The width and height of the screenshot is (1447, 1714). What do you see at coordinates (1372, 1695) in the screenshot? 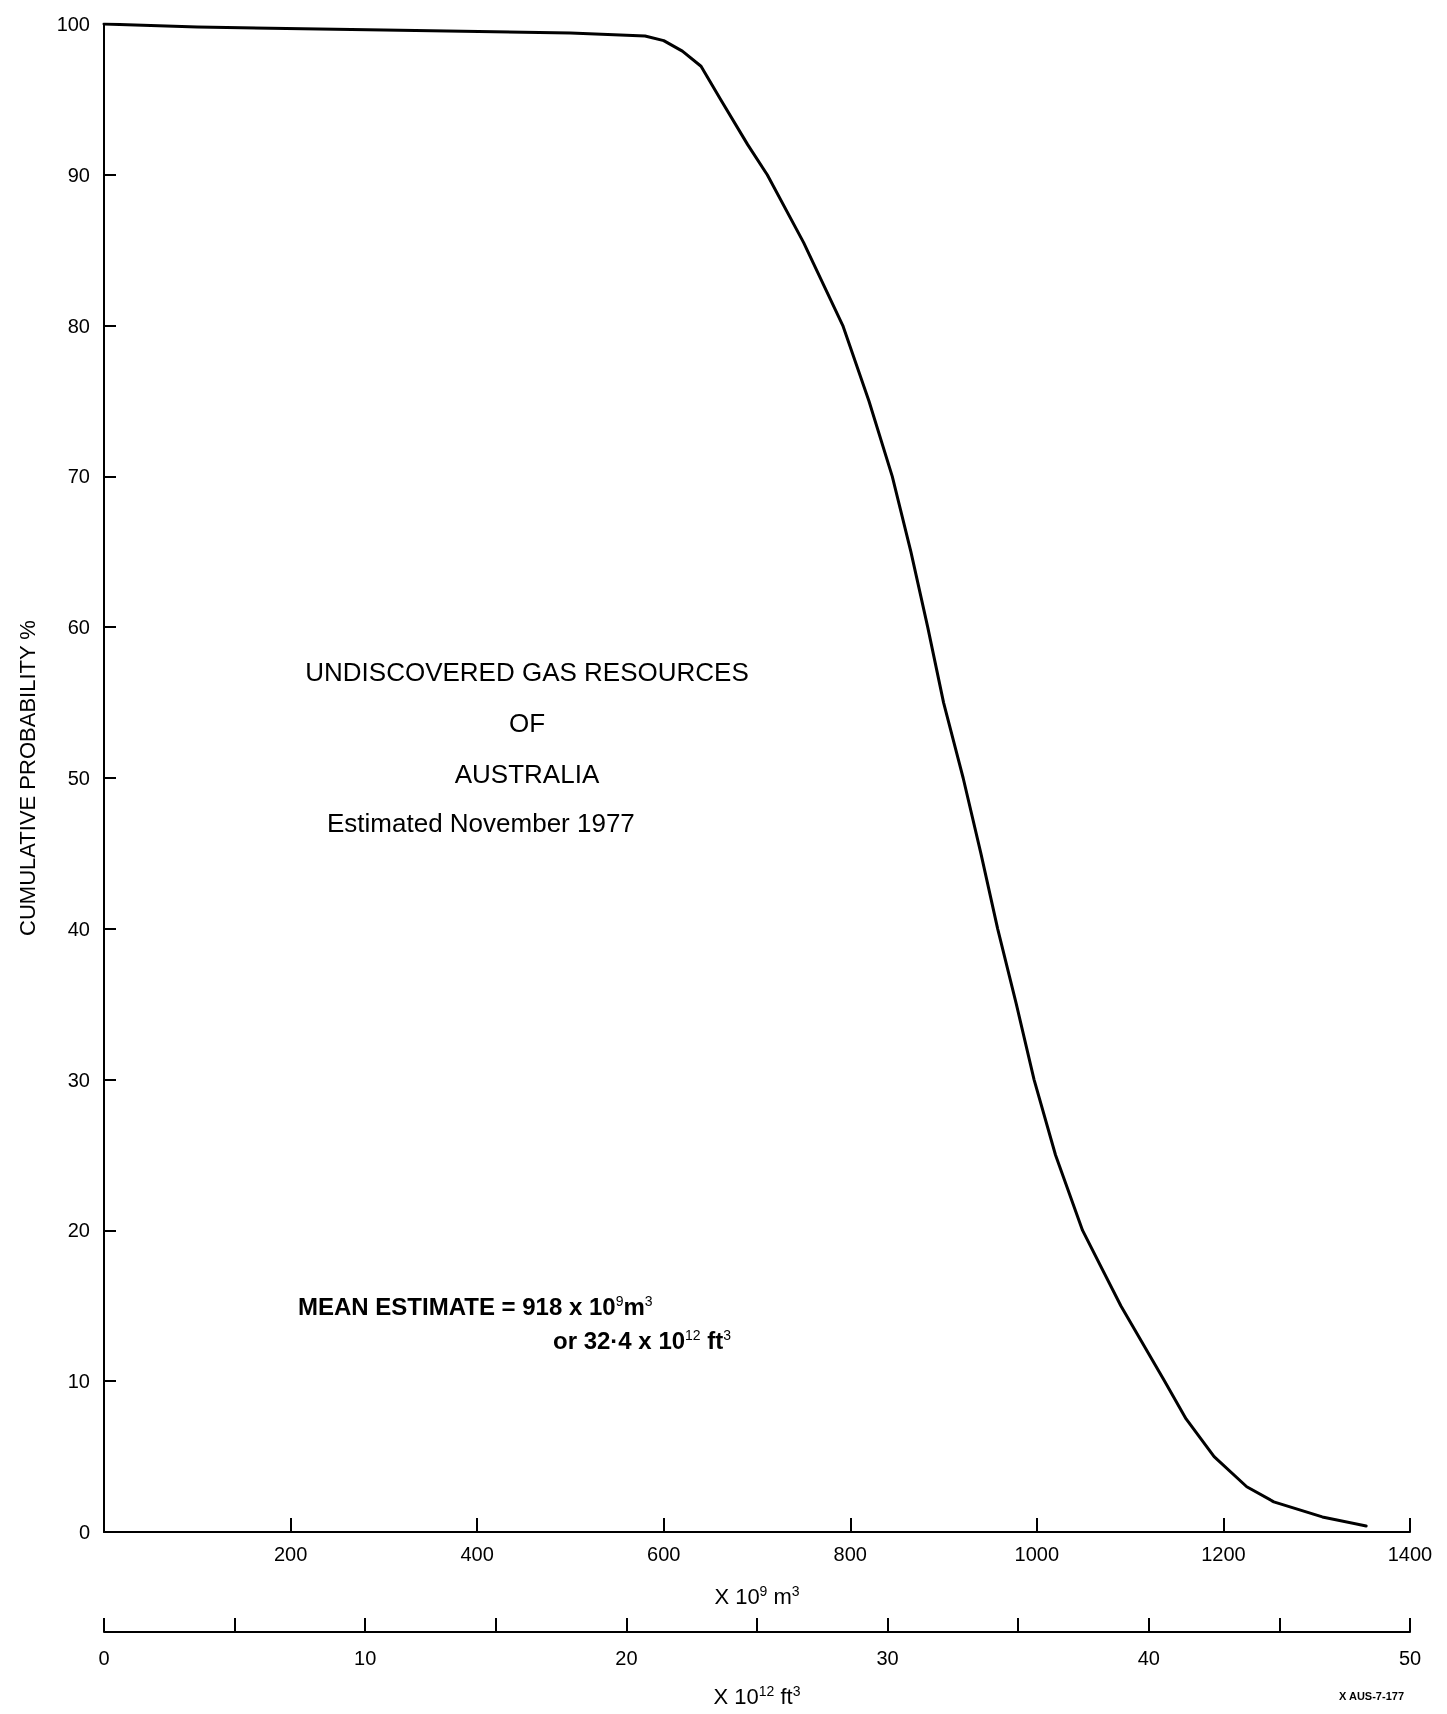
I see `text: X AUS-7-177` at bounding box center [1372, 1695].